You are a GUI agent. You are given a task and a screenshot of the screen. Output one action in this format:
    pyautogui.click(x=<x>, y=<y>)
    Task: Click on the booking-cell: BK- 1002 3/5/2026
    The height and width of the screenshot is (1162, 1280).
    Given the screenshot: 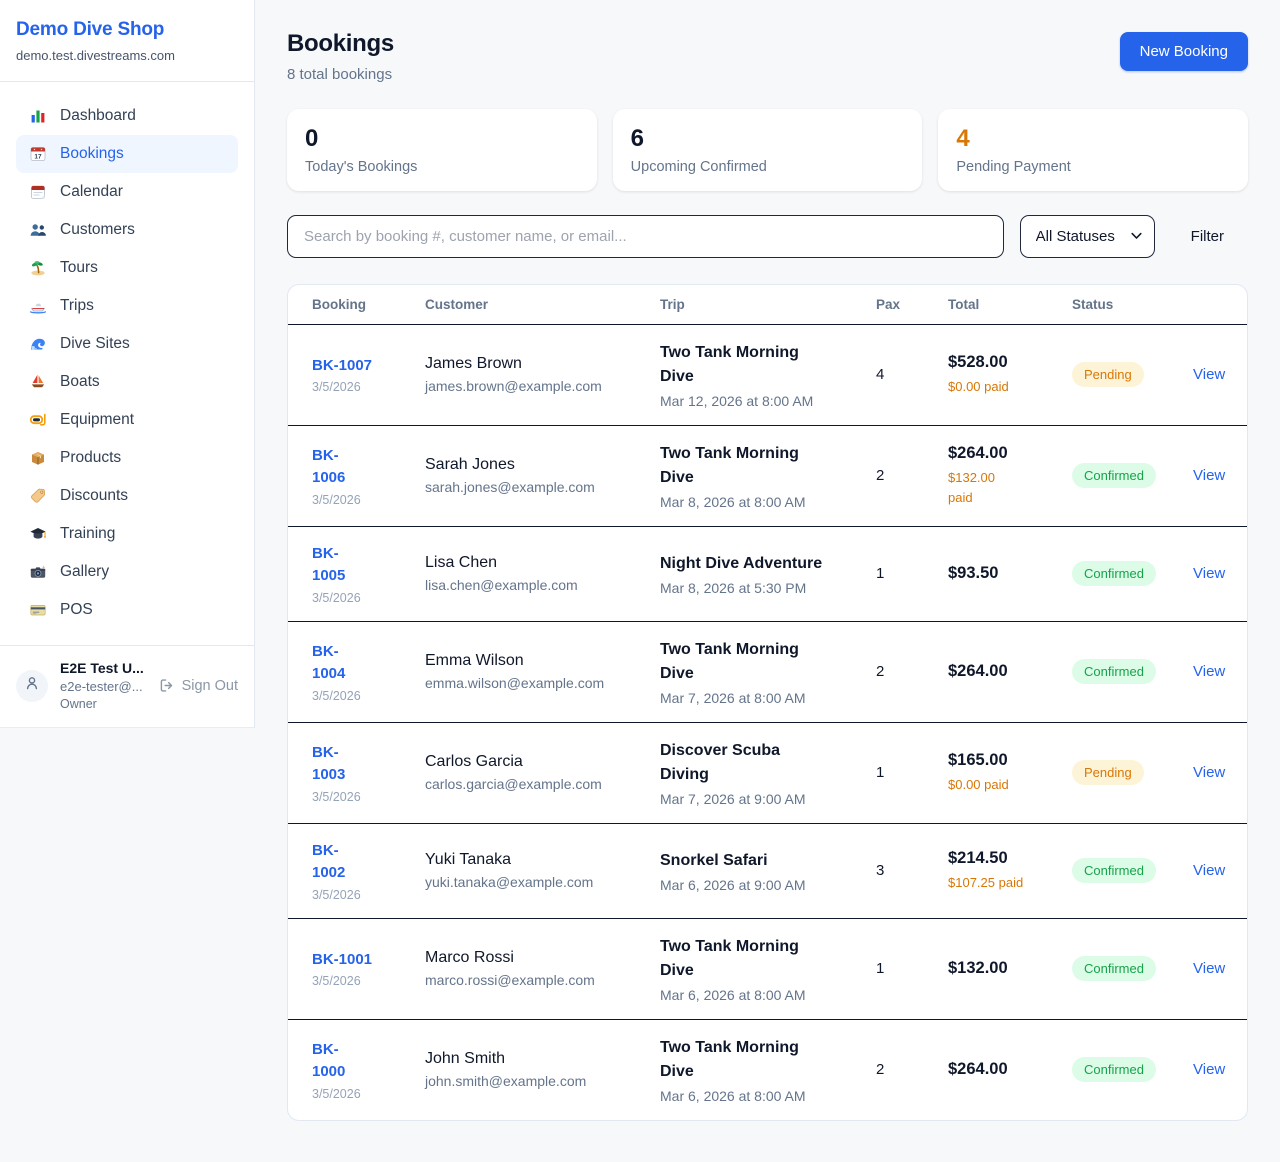 What is the action you would take?
    pyautogui.click(x=368, y=871)
    